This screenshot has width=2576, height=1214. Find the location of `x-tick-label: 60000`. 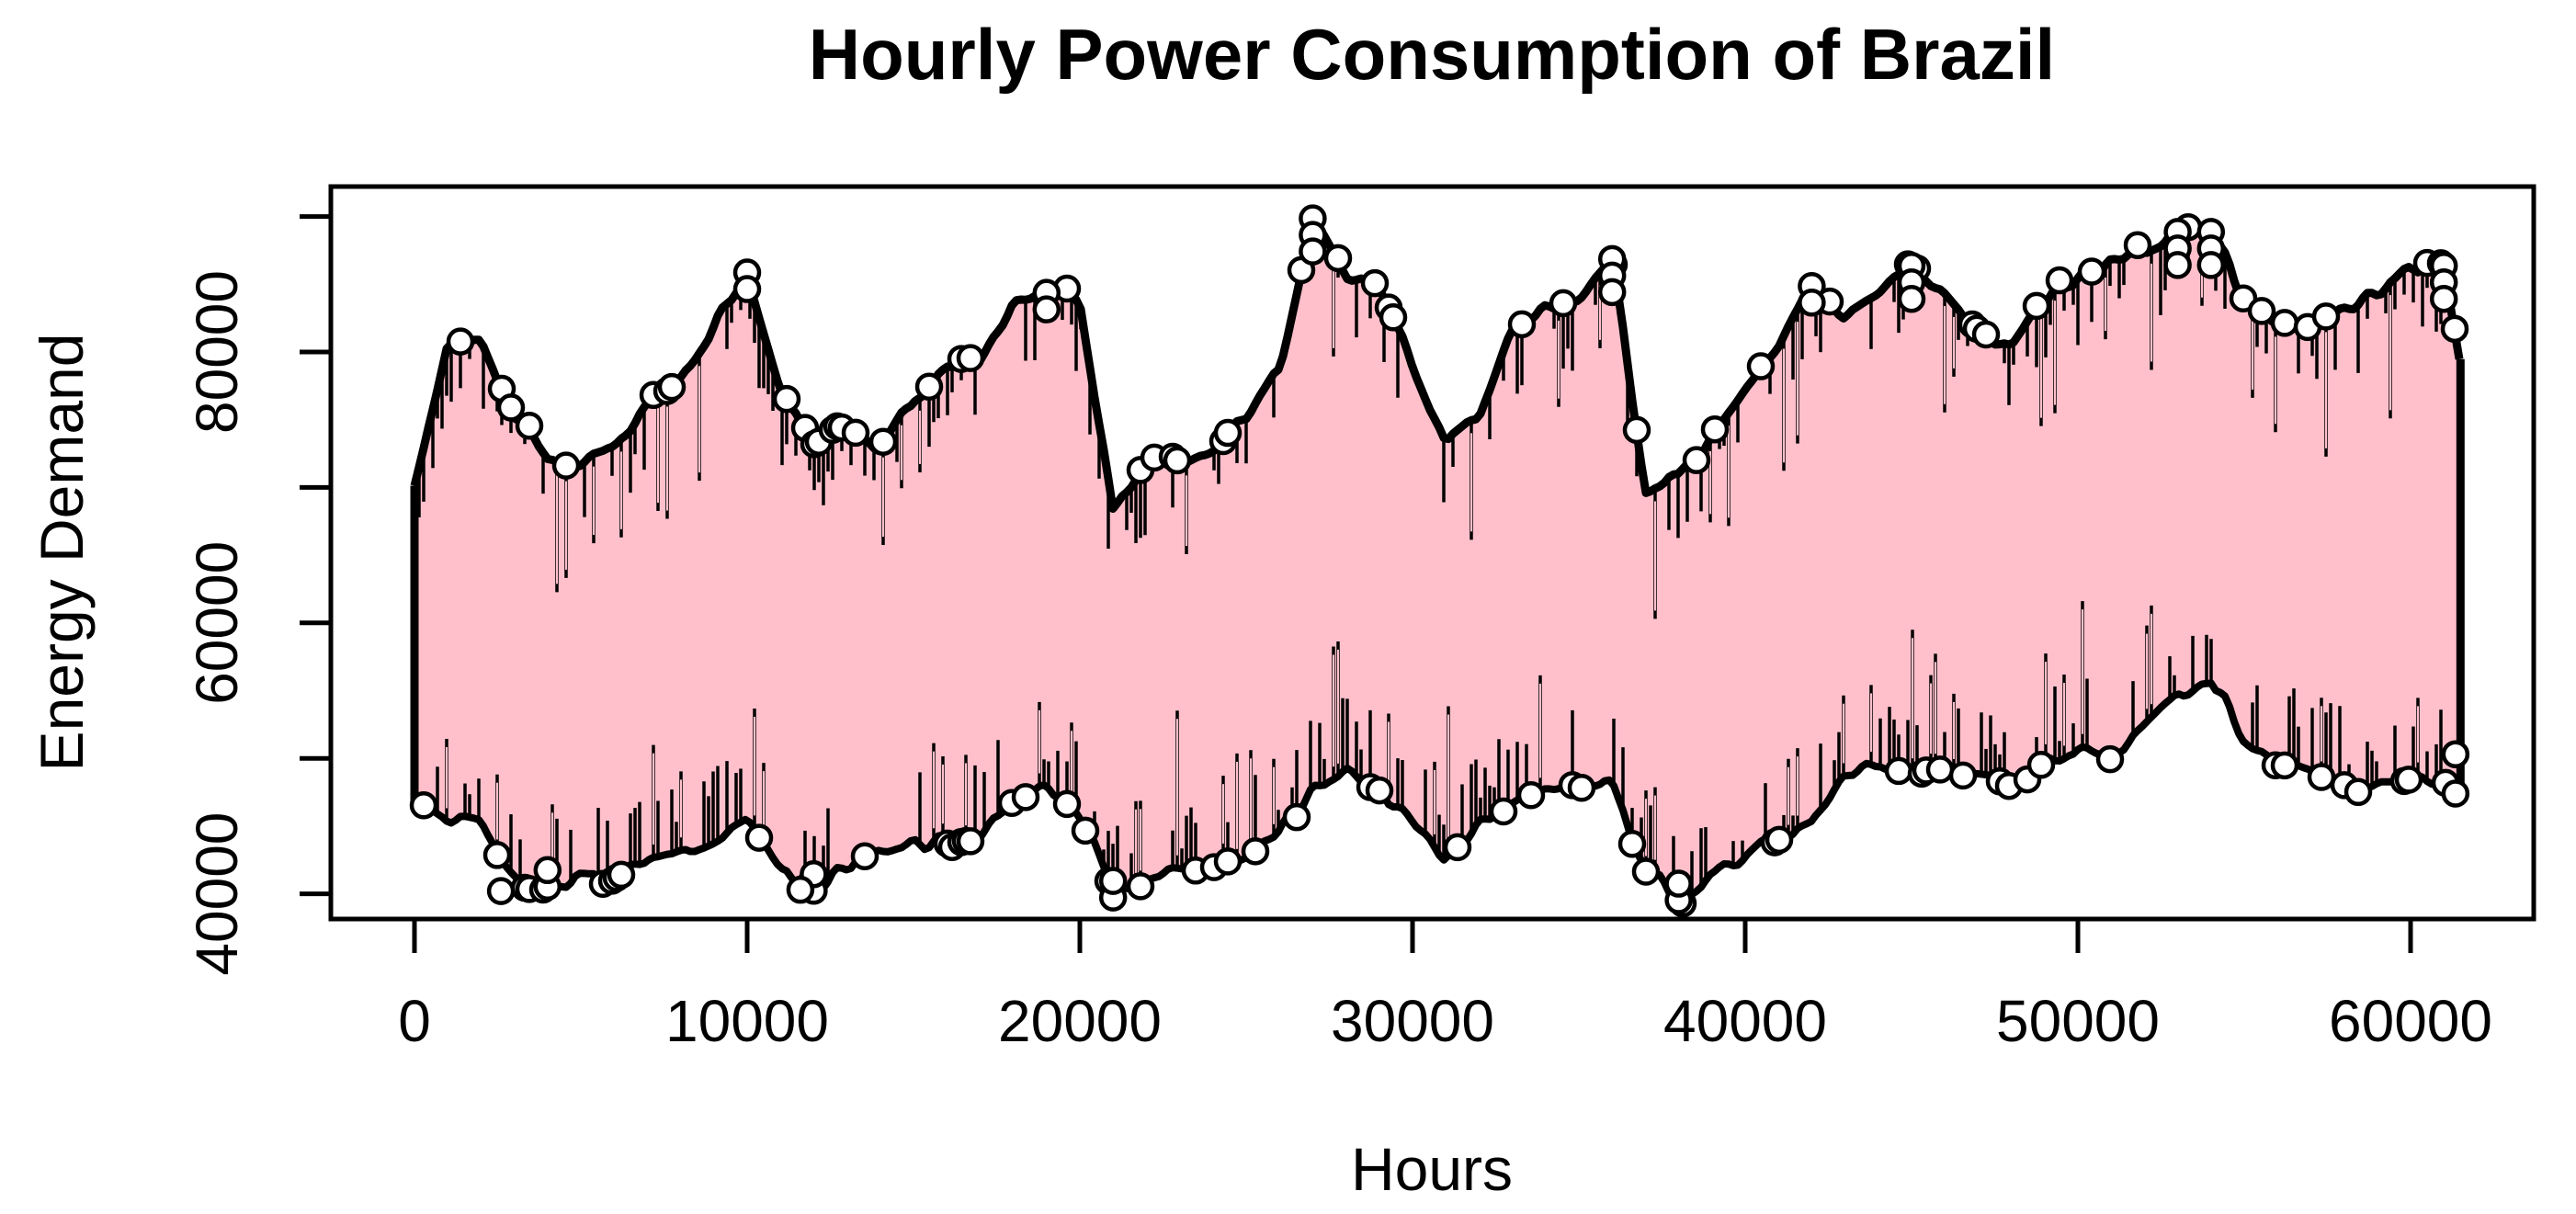

x-tick-label: 60000 is located at coordinates (2410, 1021).